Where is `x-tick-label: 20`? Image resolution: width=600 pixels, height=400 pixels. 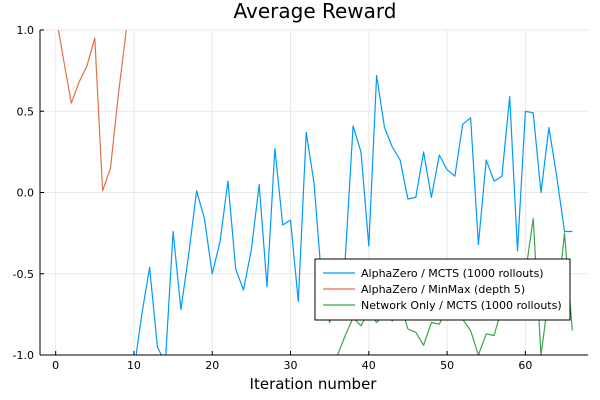 x-tick-label: 20 is located at coordinates (212, 365).